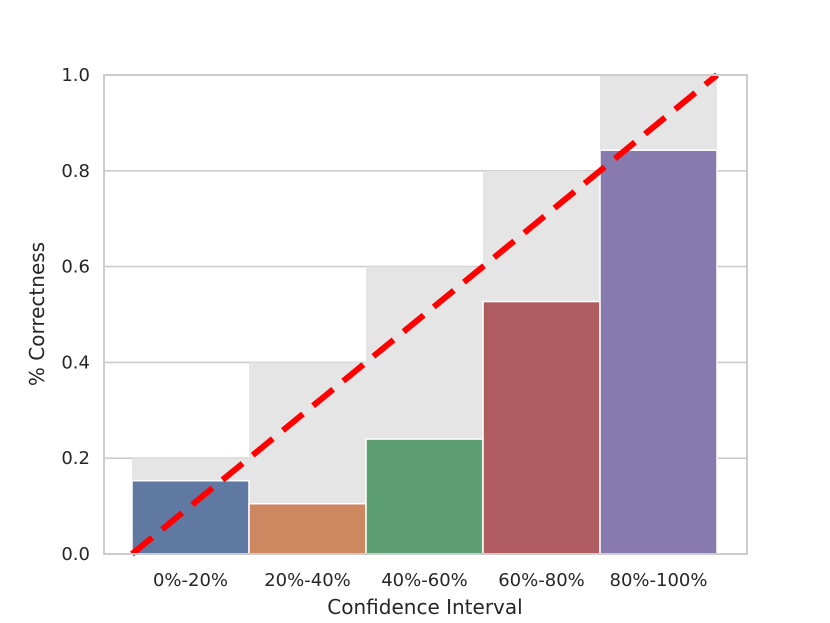  Describe the element at coordinates (75, 362) in the screenshot. I see `y-tick-label: 0.4` at that location.